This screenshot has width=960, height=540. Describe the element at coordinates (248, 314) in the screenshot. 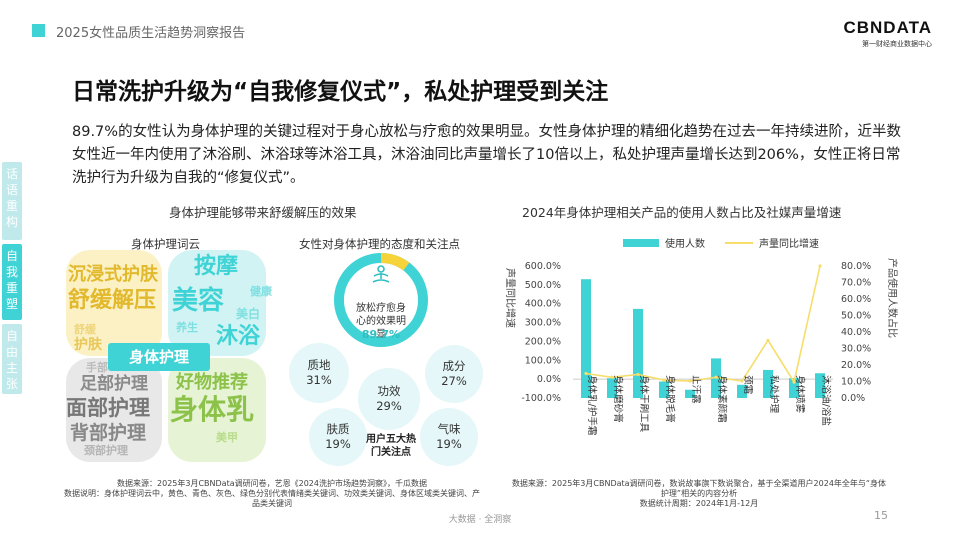

I see `word: 美白` at that location.